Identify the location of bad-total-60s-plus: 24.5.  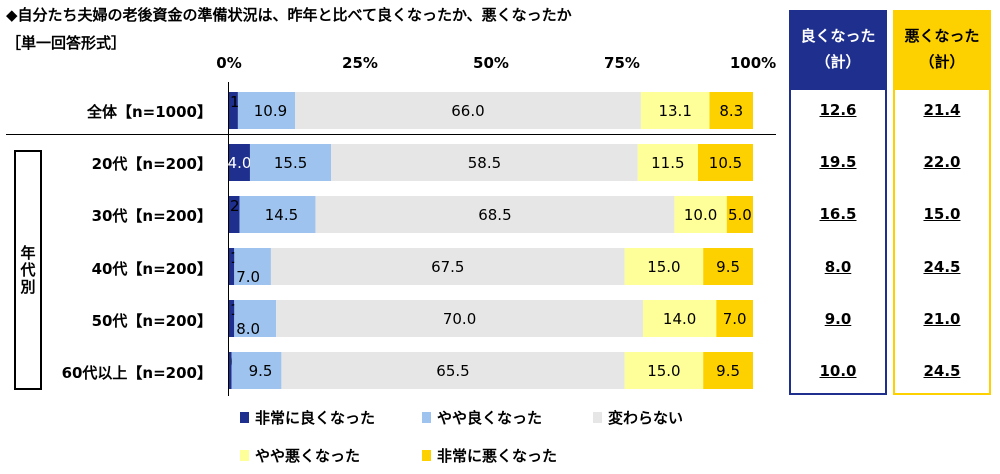
(942, 371).